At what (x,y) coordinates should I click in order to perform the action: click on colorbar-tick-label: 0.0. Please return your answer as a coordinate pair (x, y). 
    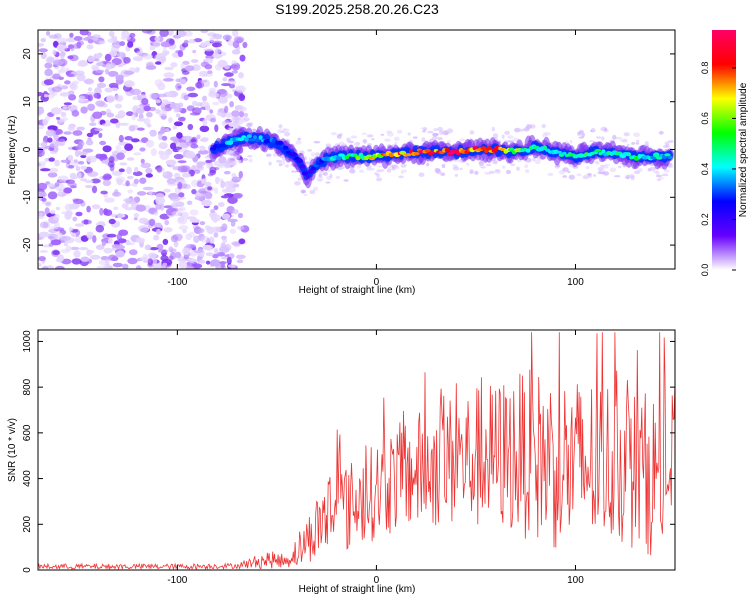
    Looking at the image, I should click on (705, 270).